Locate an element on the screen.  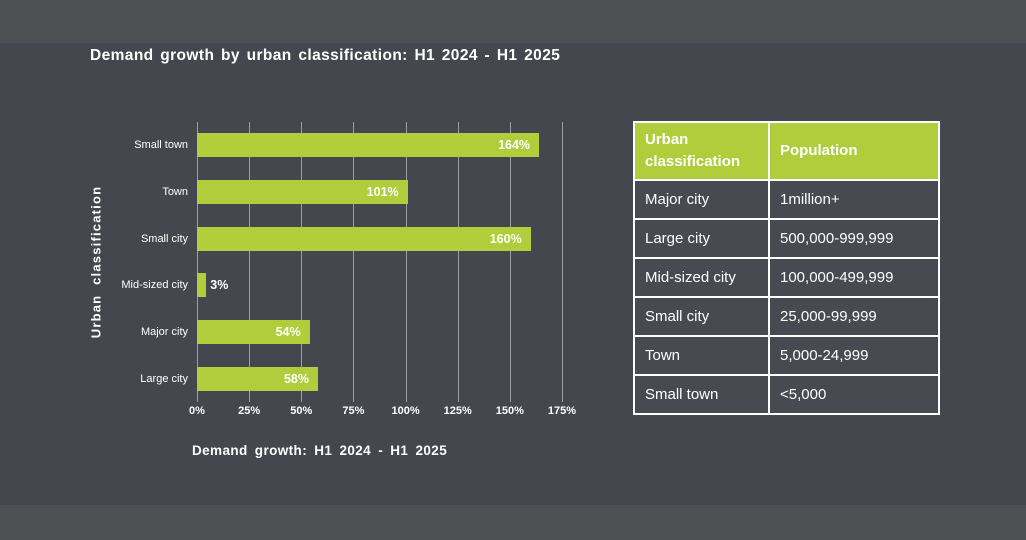
category-label: Major city is located at coordinates (164, 332).